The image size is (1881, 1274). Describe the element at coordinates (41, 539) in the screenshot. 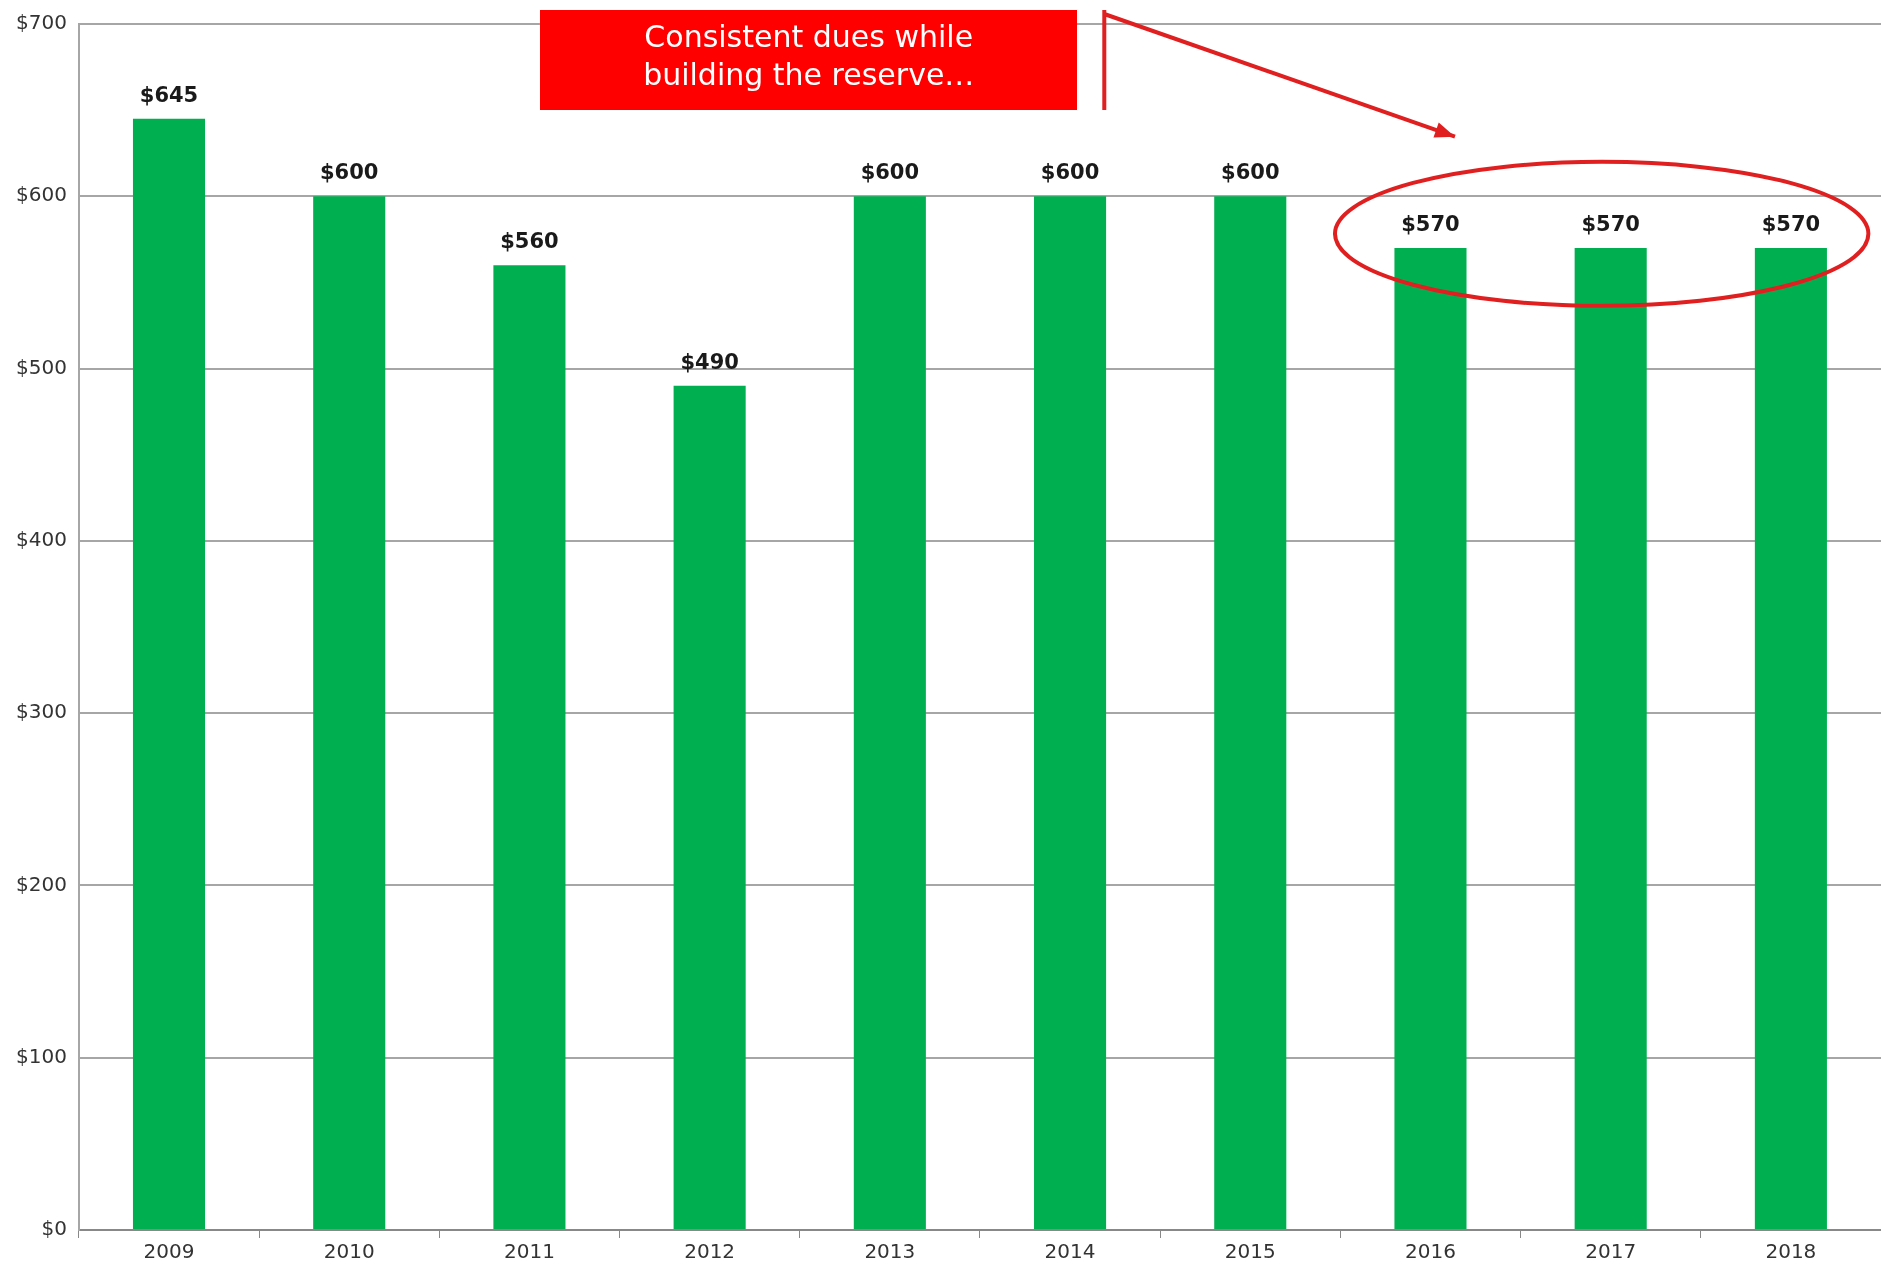

I see `y-tick-label: $400` at that location.